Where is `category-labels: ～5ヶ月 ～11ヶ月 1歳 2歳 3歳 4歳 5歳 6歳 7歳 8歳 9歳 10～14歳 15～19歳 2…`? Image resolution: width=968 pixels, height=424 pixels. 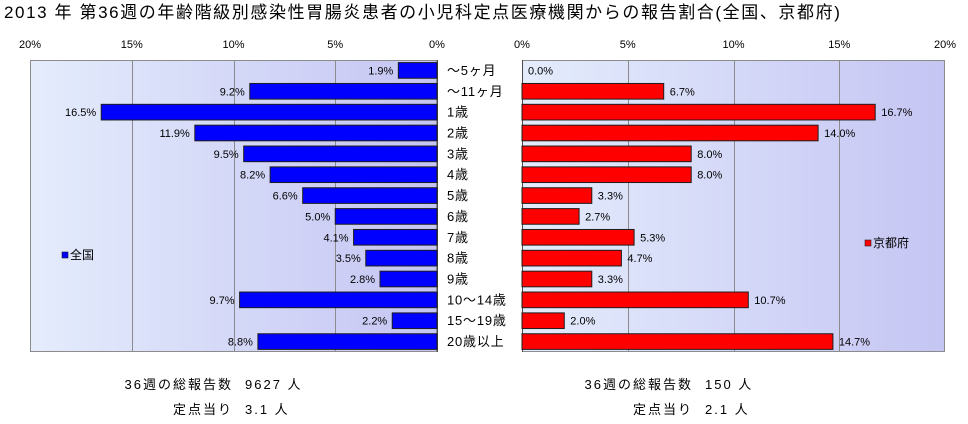 category-labels: ～5ヶ月 ～11ヶ月 1歳 2歳 3歳 4歳 5歳 6歳 7歳 8歳 9歳 10～14歳 15～19歳 2… is located at coordinates (477, 206).